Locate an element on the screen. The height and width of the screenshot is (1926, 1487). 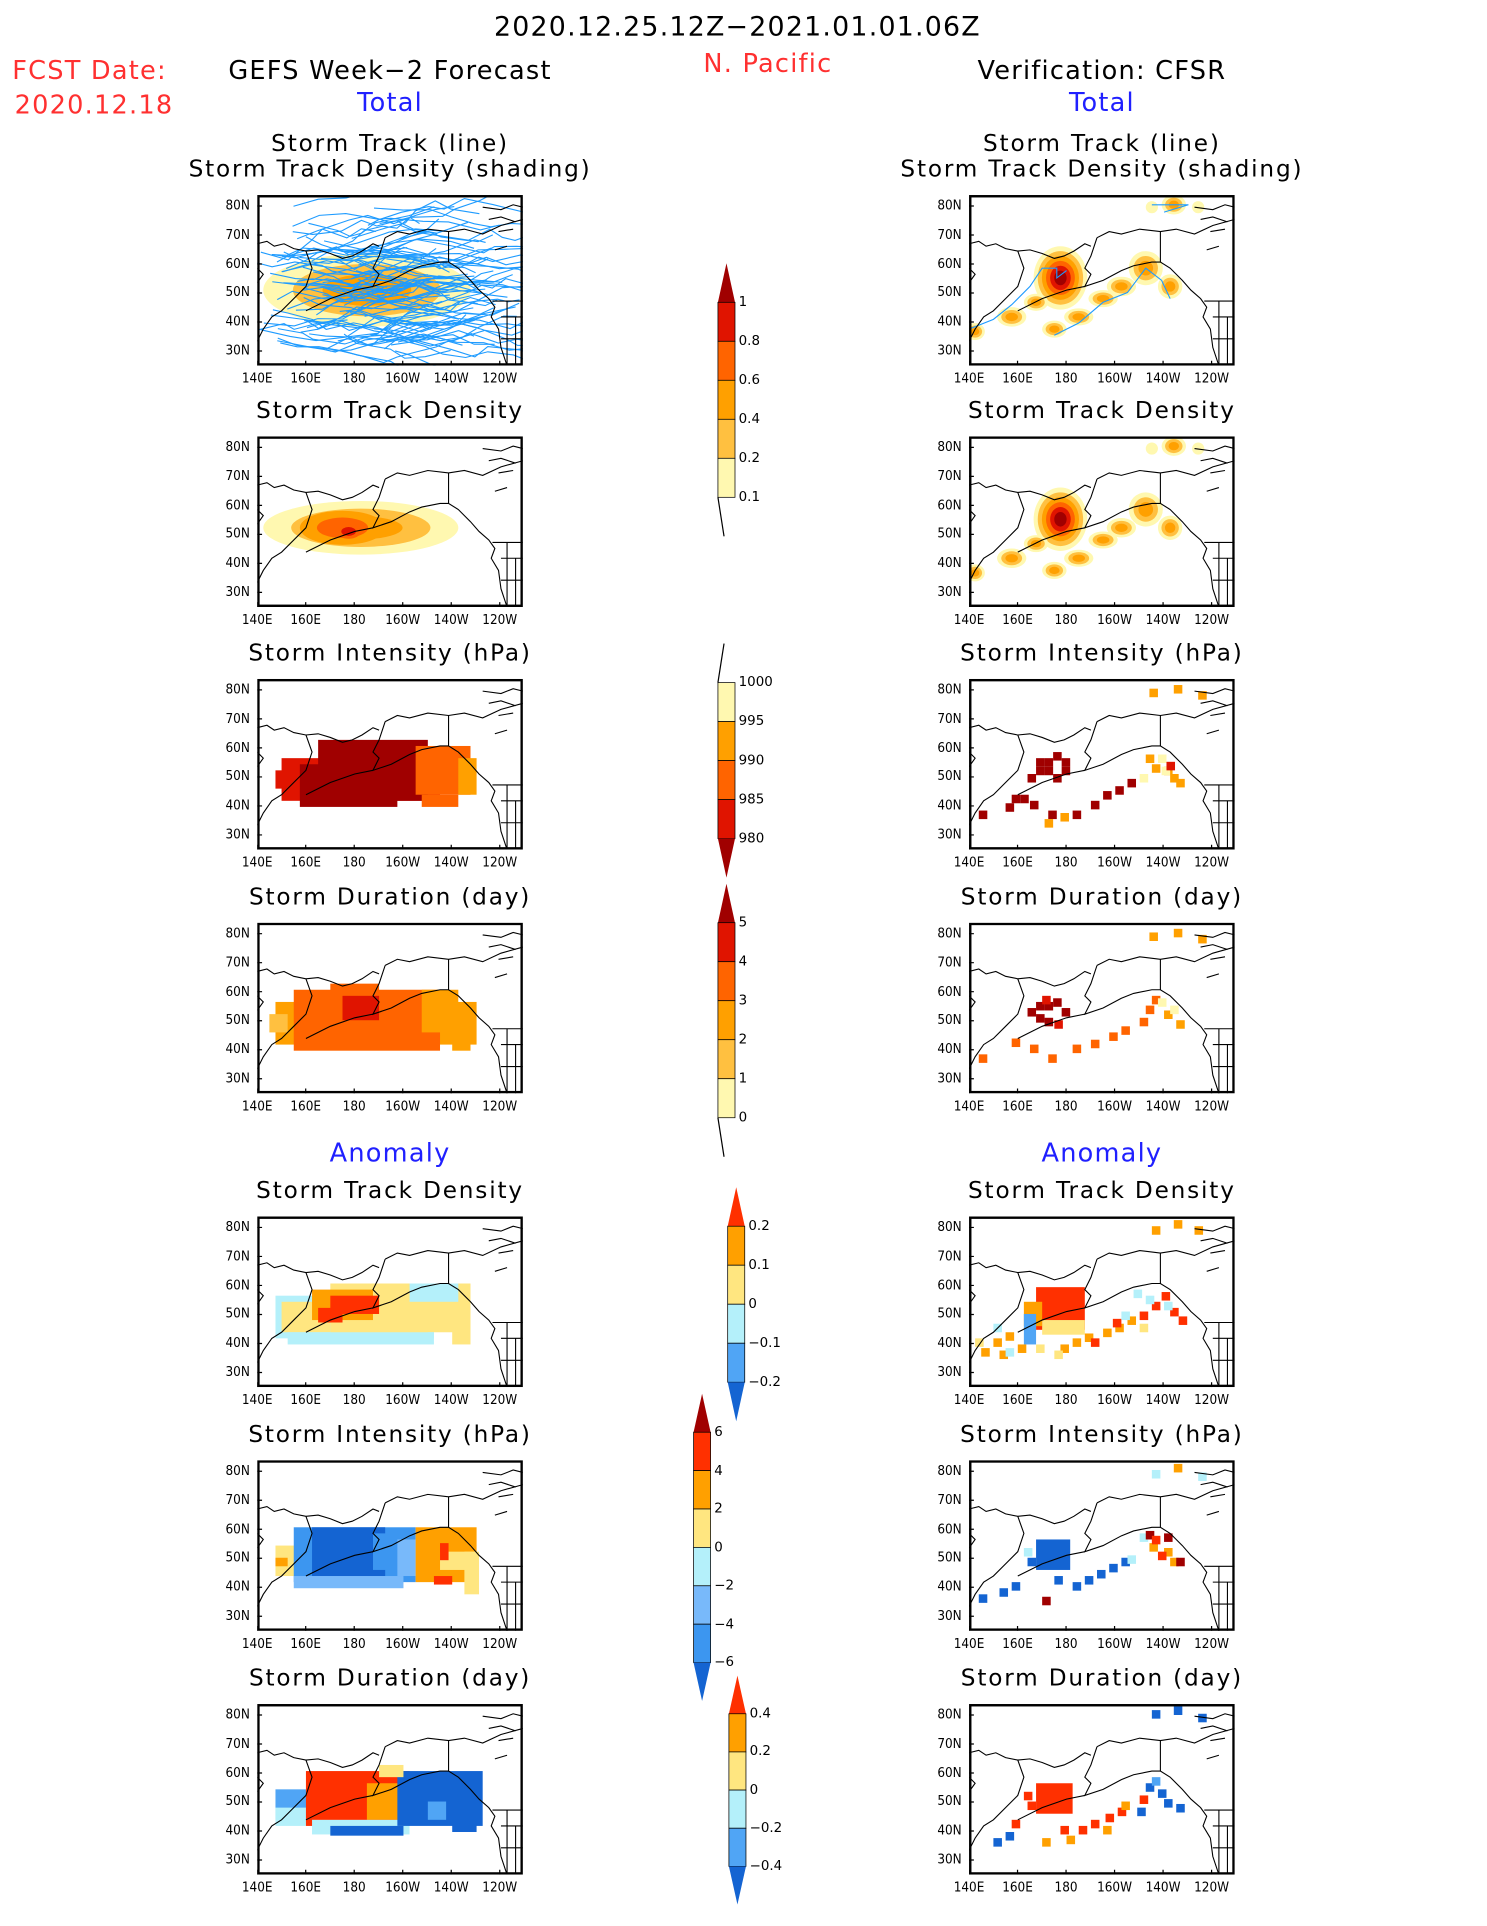
track-density-colorbar is located at coordinates (726, 400).